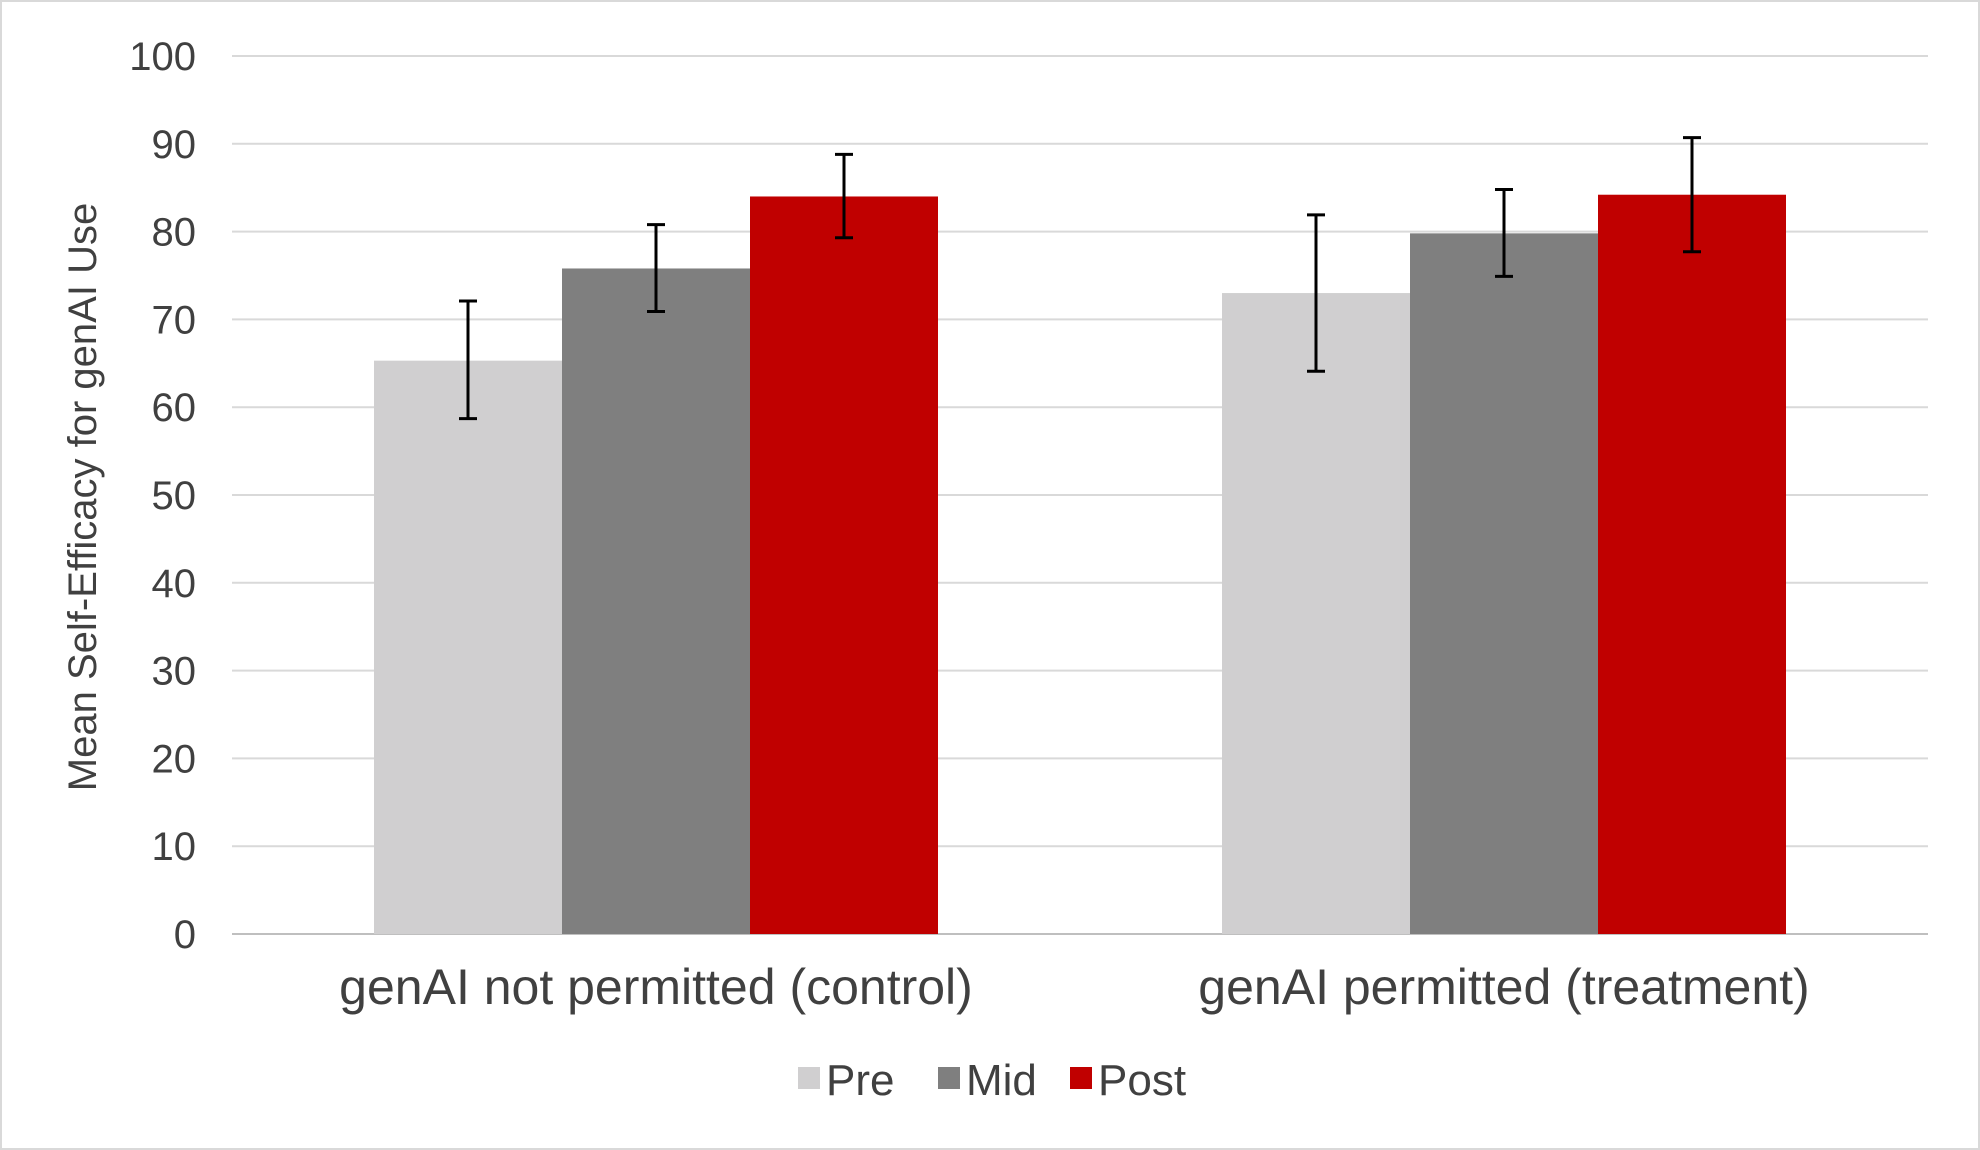  What do you see at coordinates (174, 759) in the screenshot?
I see `y-tick-label: 20` at bounding box center [174, 759].